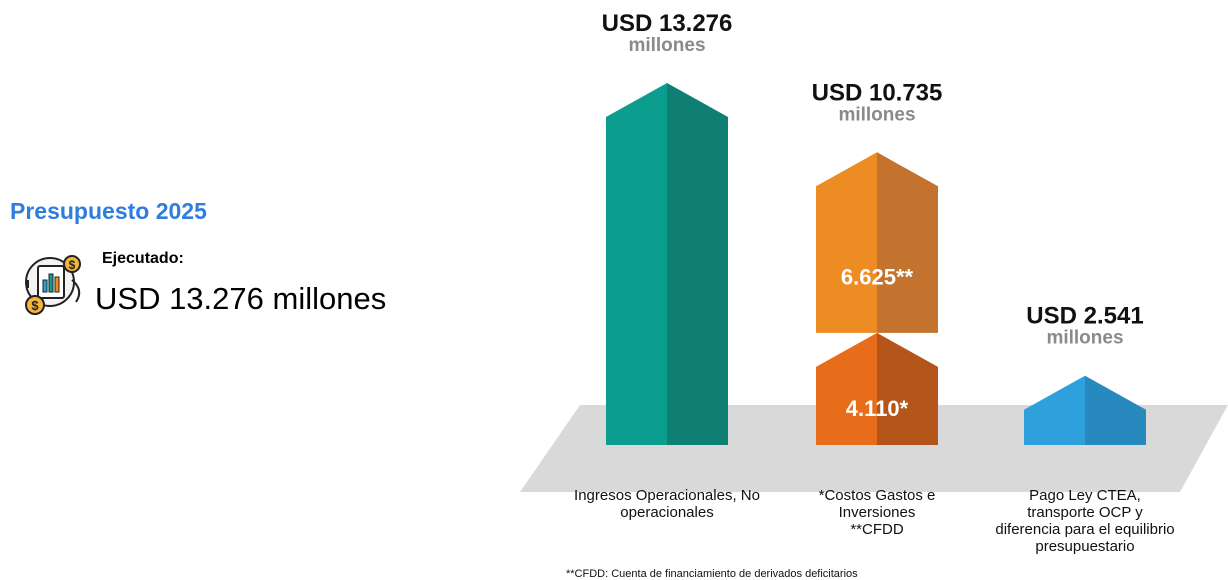  What do you see at coordinates (876, 114) in the screenshot?
I see `bar-1-unit-label: millones` at bounding box center [876, 114].